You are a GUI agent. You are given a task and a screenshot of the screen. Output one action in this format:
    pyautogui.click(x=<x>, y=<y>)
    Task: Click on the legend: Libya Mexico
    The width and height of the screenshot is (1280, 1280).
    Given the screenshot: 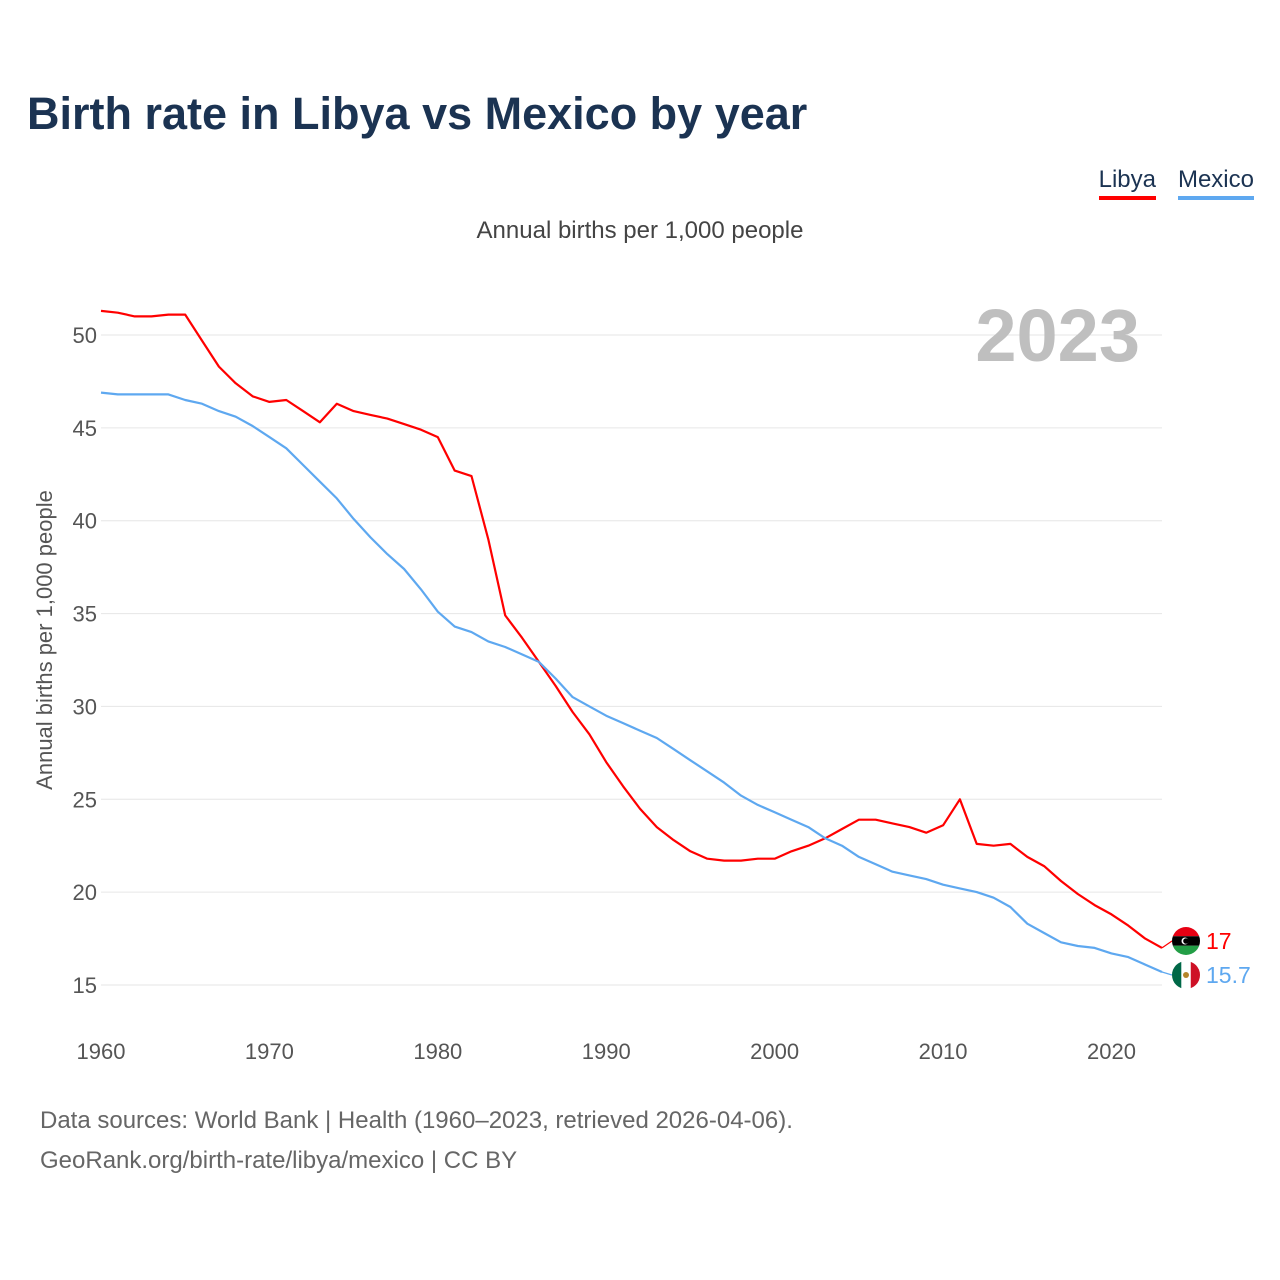 What is the action you would take?
    pyautogui.click(x=1176, y=183)
    